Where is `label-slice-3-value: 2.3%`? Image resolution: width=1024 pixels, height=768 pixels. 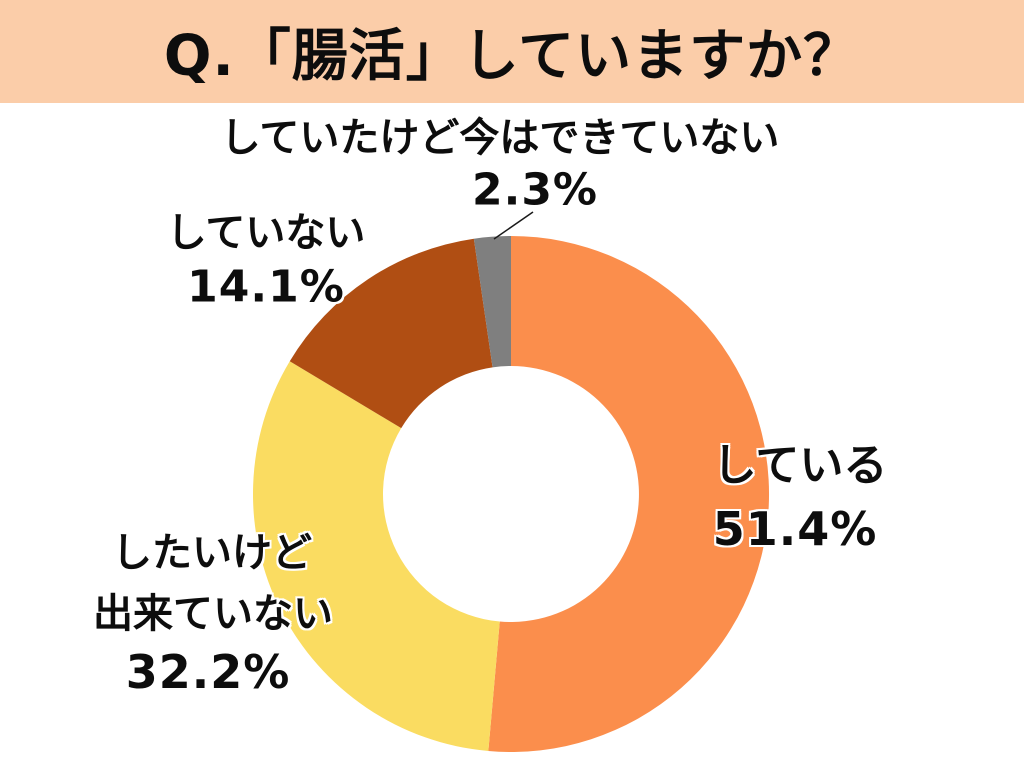
label-slice-3-value: 2.3% is located at coordinates (535, 190).